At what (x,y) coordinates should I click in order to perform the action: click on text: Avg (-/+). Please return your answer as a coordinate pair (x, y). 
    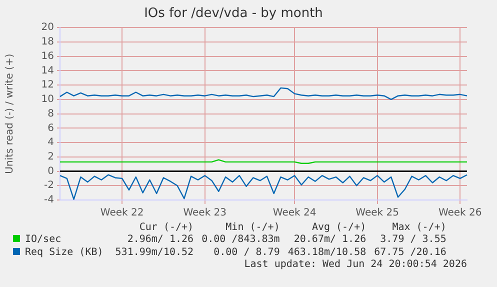
    Looking at the image, I should click on (339, 227).